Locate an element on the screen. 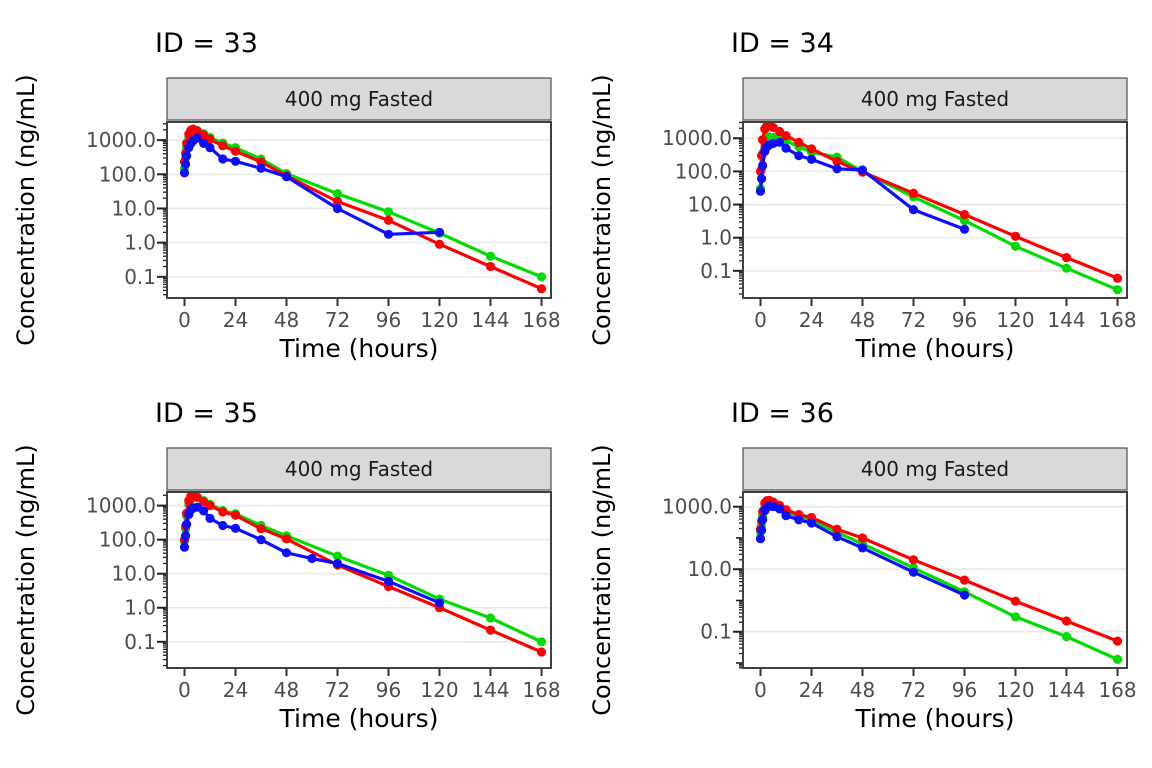 The width and height of the screenshot is (1152, 768). panel-background is located at coordinates (359, 580).